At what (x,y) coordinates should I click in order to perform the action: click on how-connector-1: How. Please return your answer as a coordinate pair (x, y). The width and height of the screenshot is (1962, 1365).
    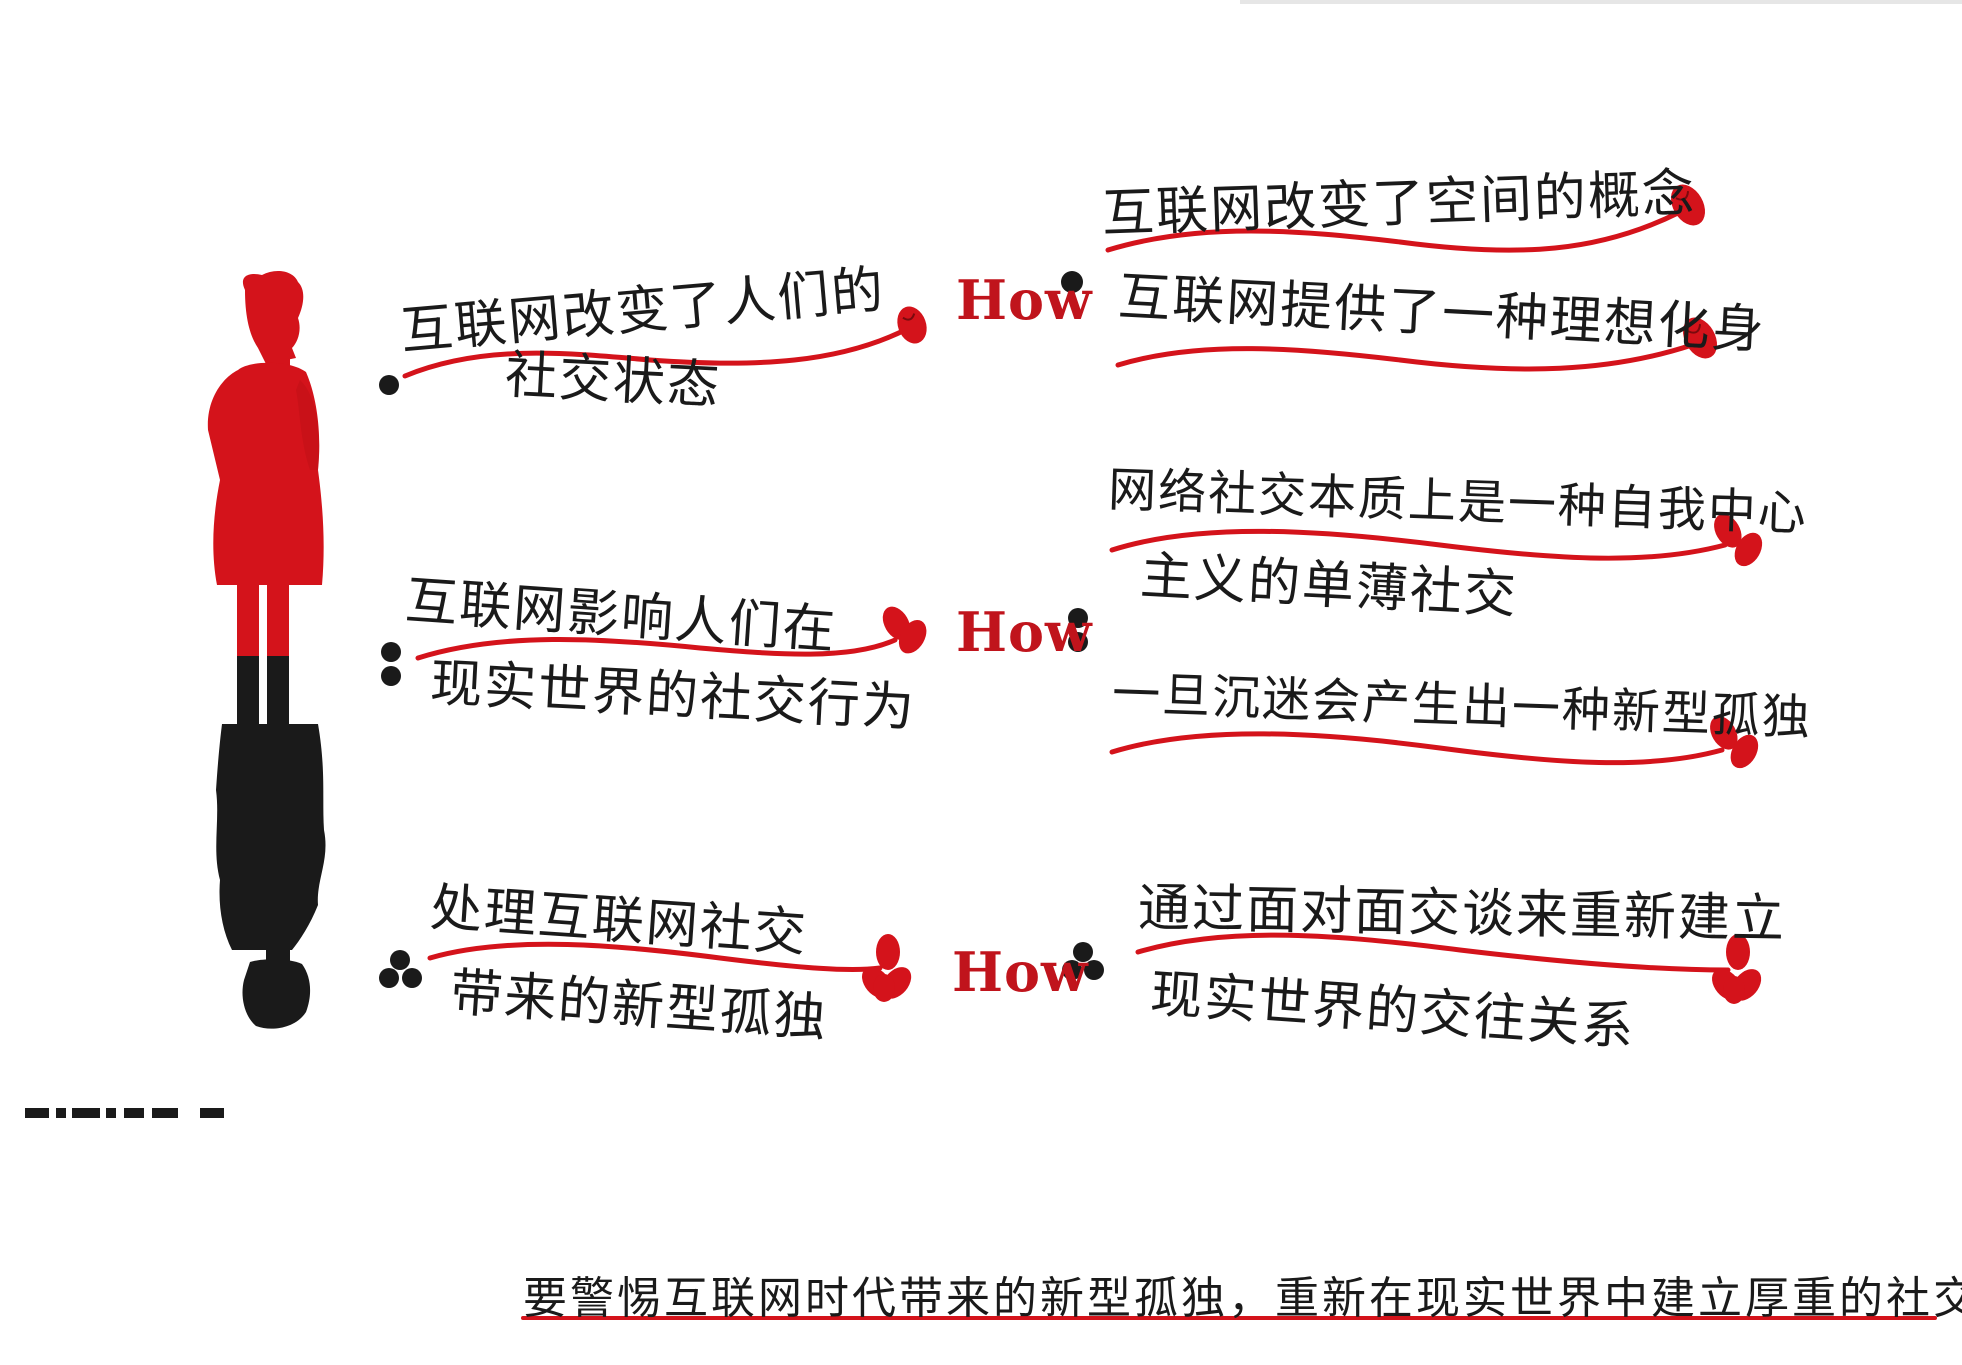
    Looking at the image, I should click on (1024, 300).